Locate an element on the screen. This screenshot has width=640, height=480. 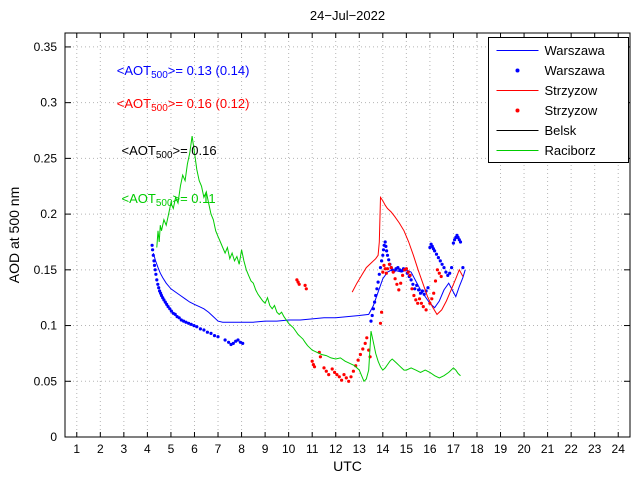
x-tick-label: 11 is located at coordinates (312, 449).